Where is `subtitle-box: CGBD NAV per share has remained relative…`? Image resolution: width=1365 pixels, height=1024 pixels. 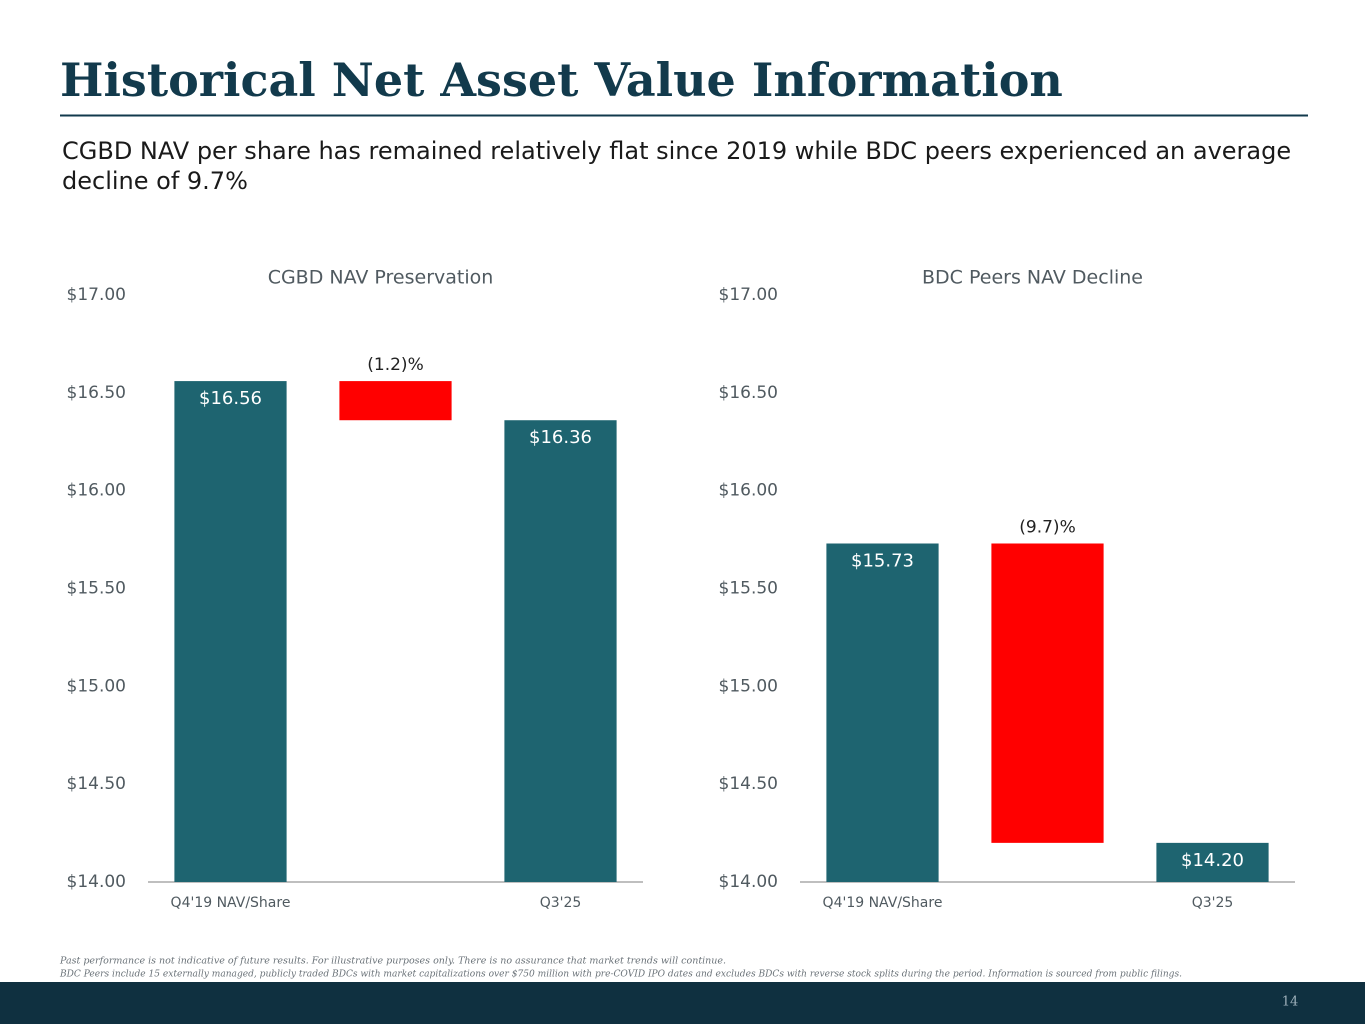
subtitle-box: CGBD NAV per share has remained relative… is located at coordinates (677, 166).